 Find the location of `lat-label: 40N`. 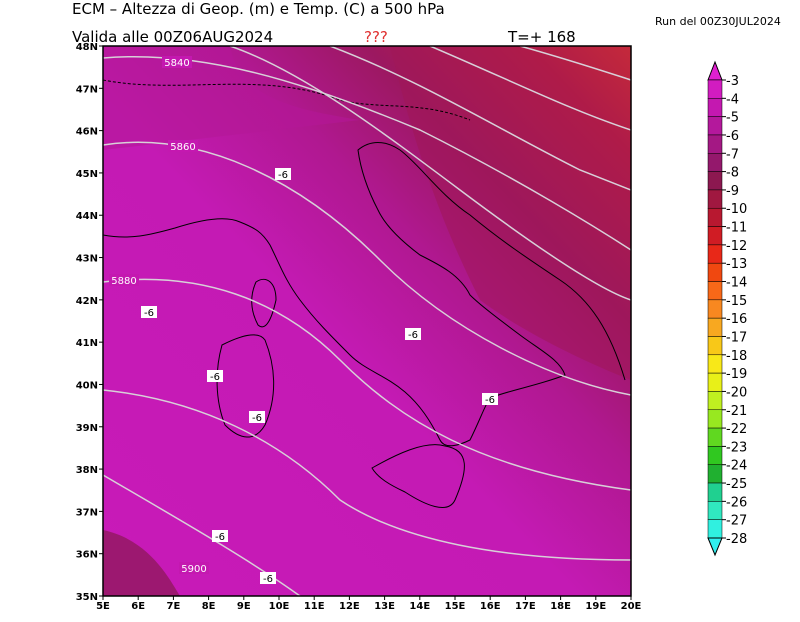

lat-label: 40N is located at coordinates (87, 385).